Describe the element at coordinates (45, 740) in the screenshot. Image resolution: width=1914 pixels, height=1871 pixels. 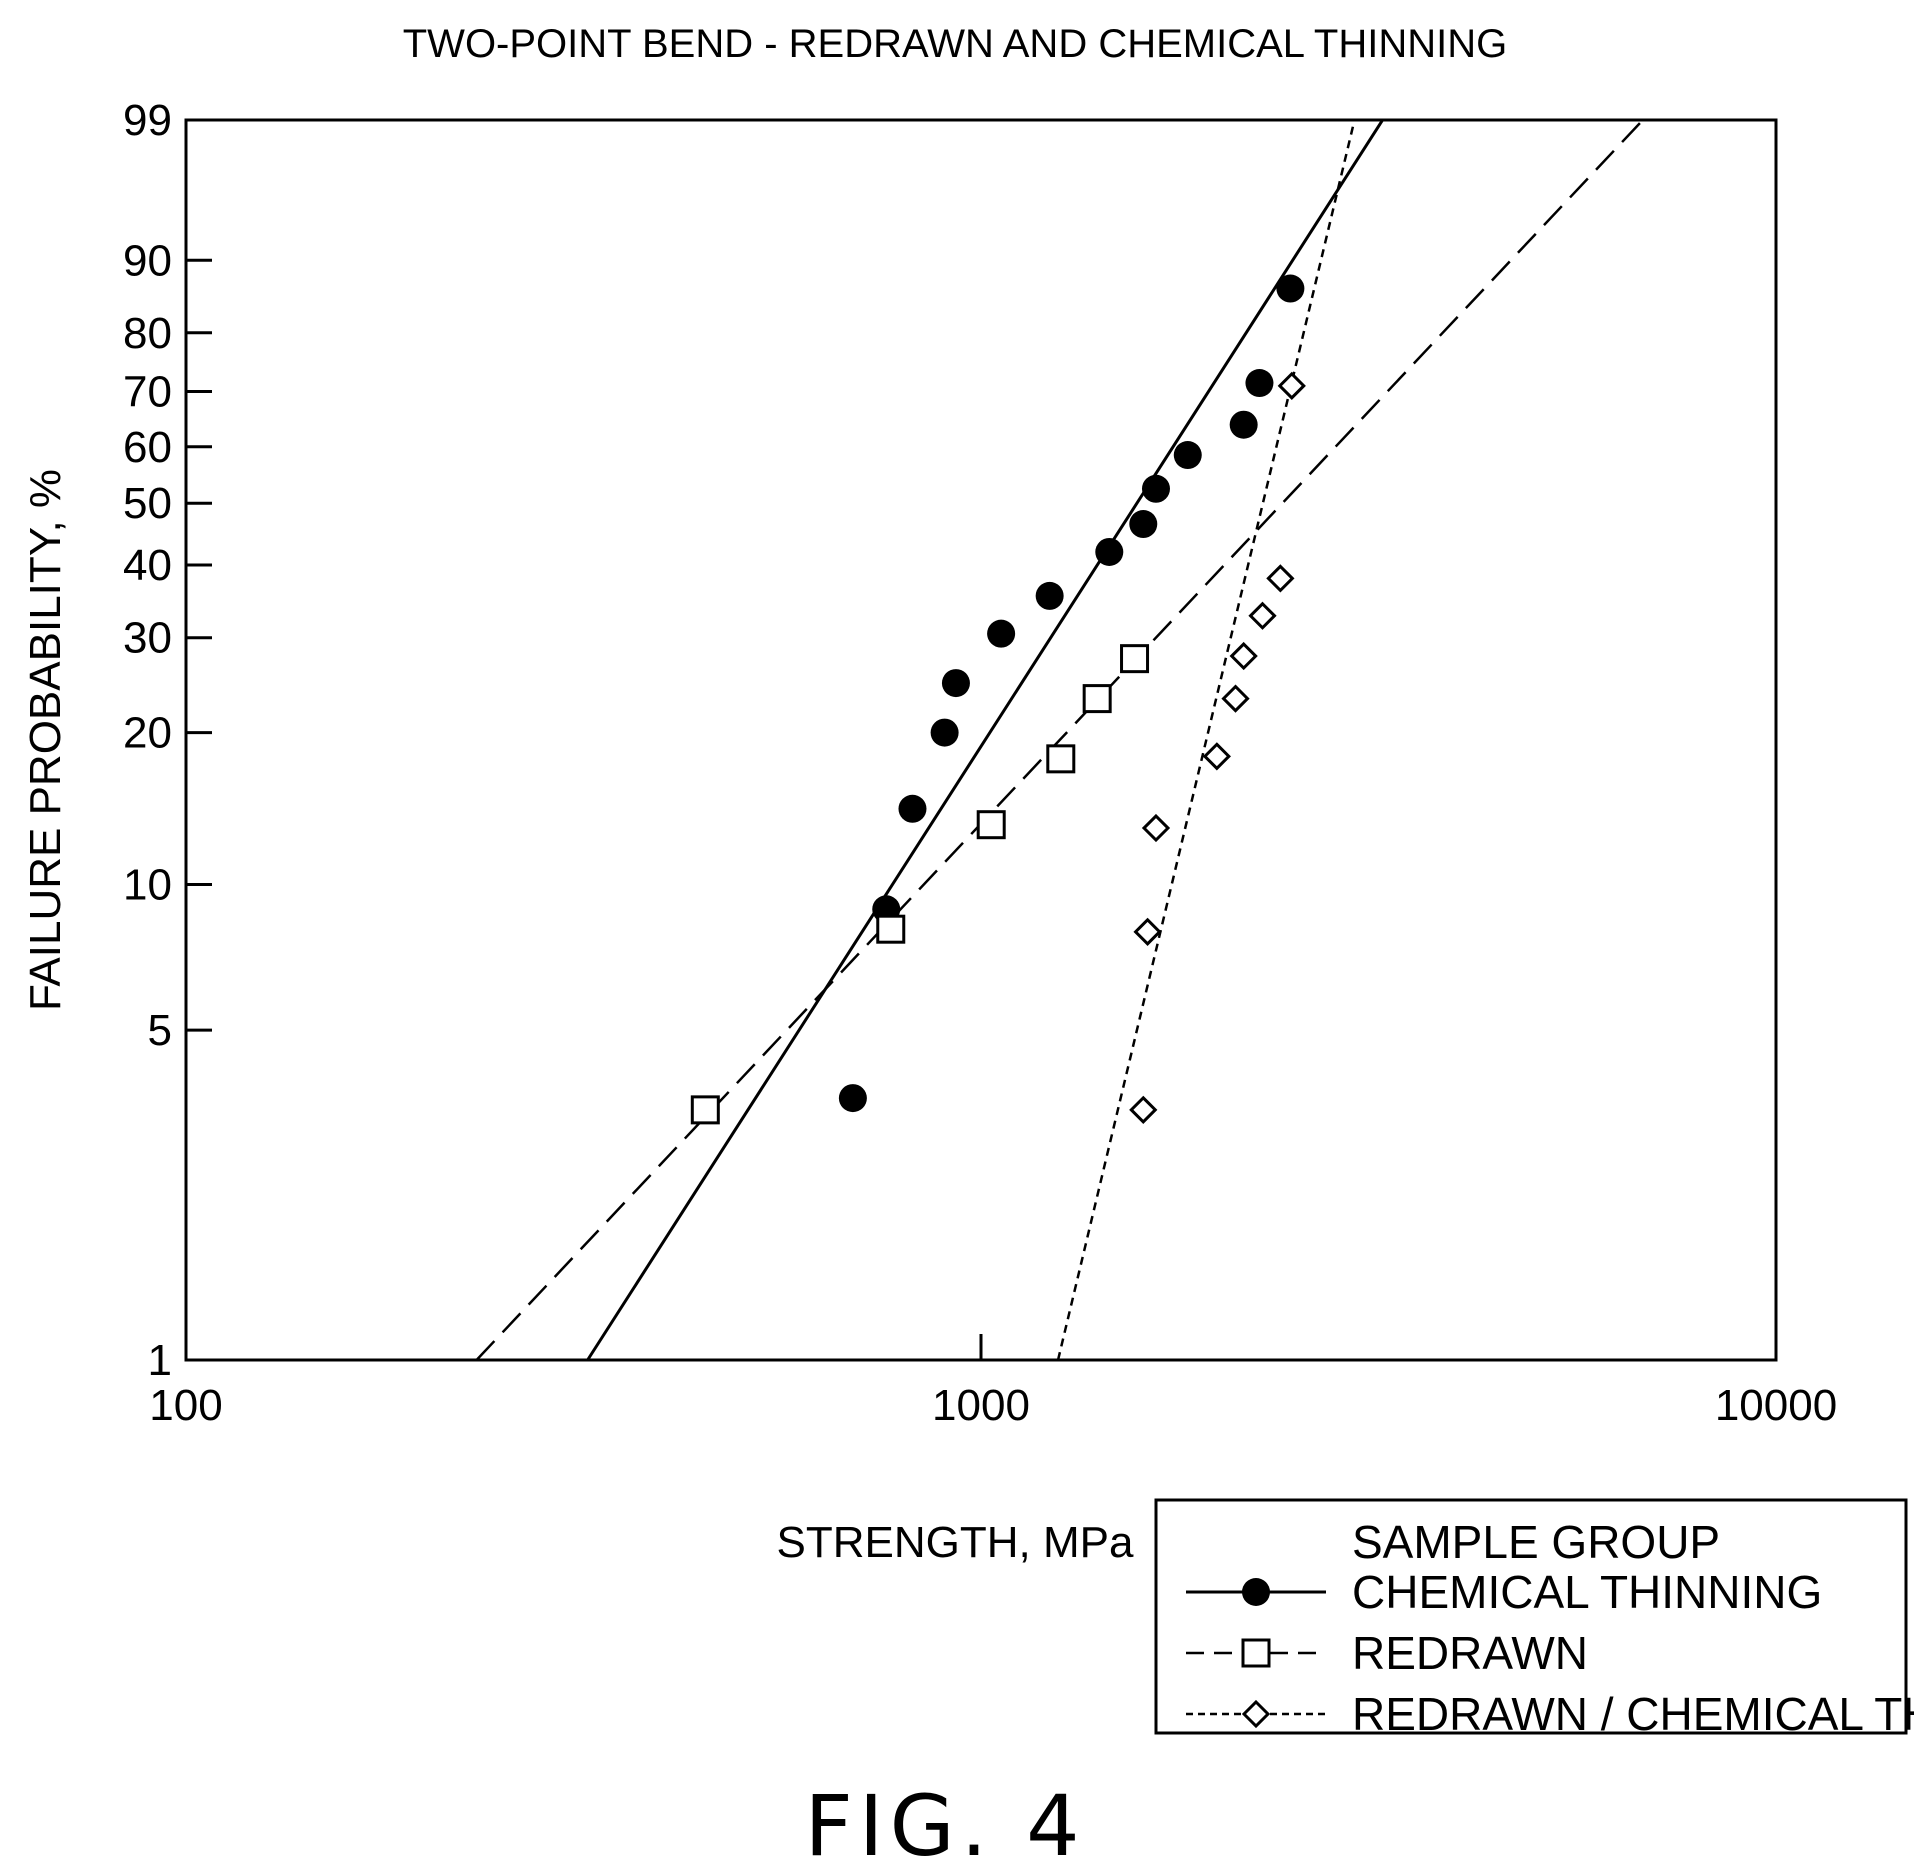
I see `y-axis-label: FAILURE PROBABILITY, %` at that location.